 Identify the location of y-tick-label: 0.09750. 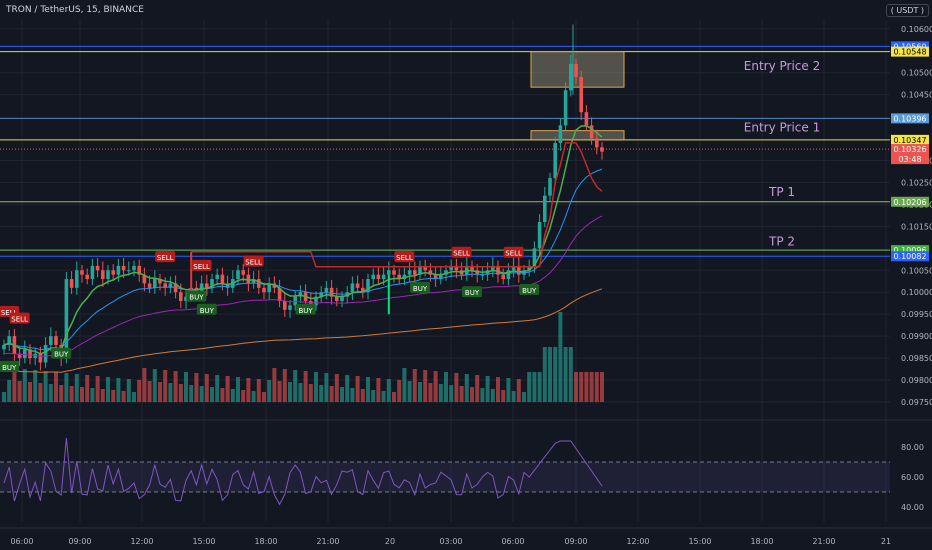
(916, 402).